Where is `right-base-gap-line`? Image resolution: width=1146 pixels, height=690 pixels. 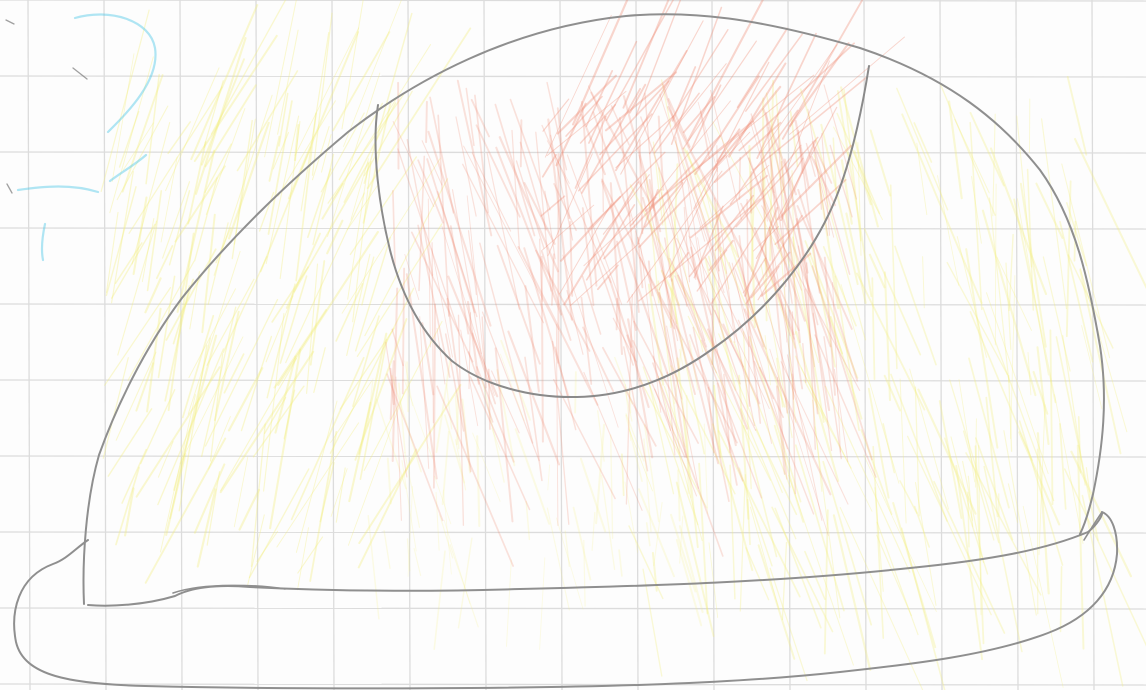 right-base-gap-line is located at coordinates (1093, 526).